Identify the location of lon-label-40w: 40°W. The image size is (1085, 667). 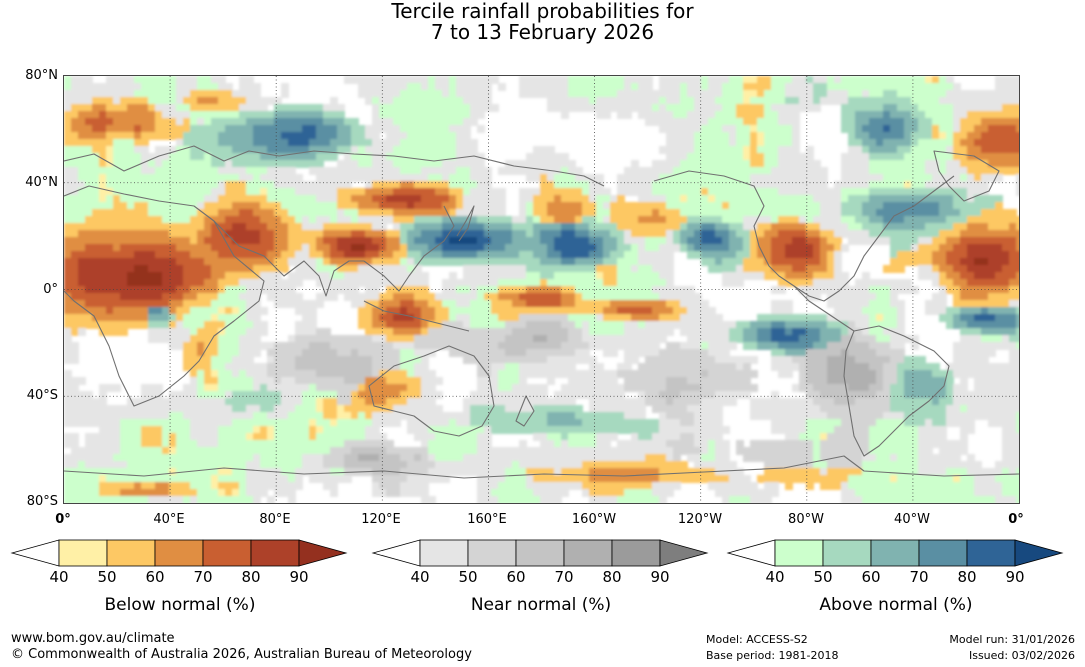
(912, 519).